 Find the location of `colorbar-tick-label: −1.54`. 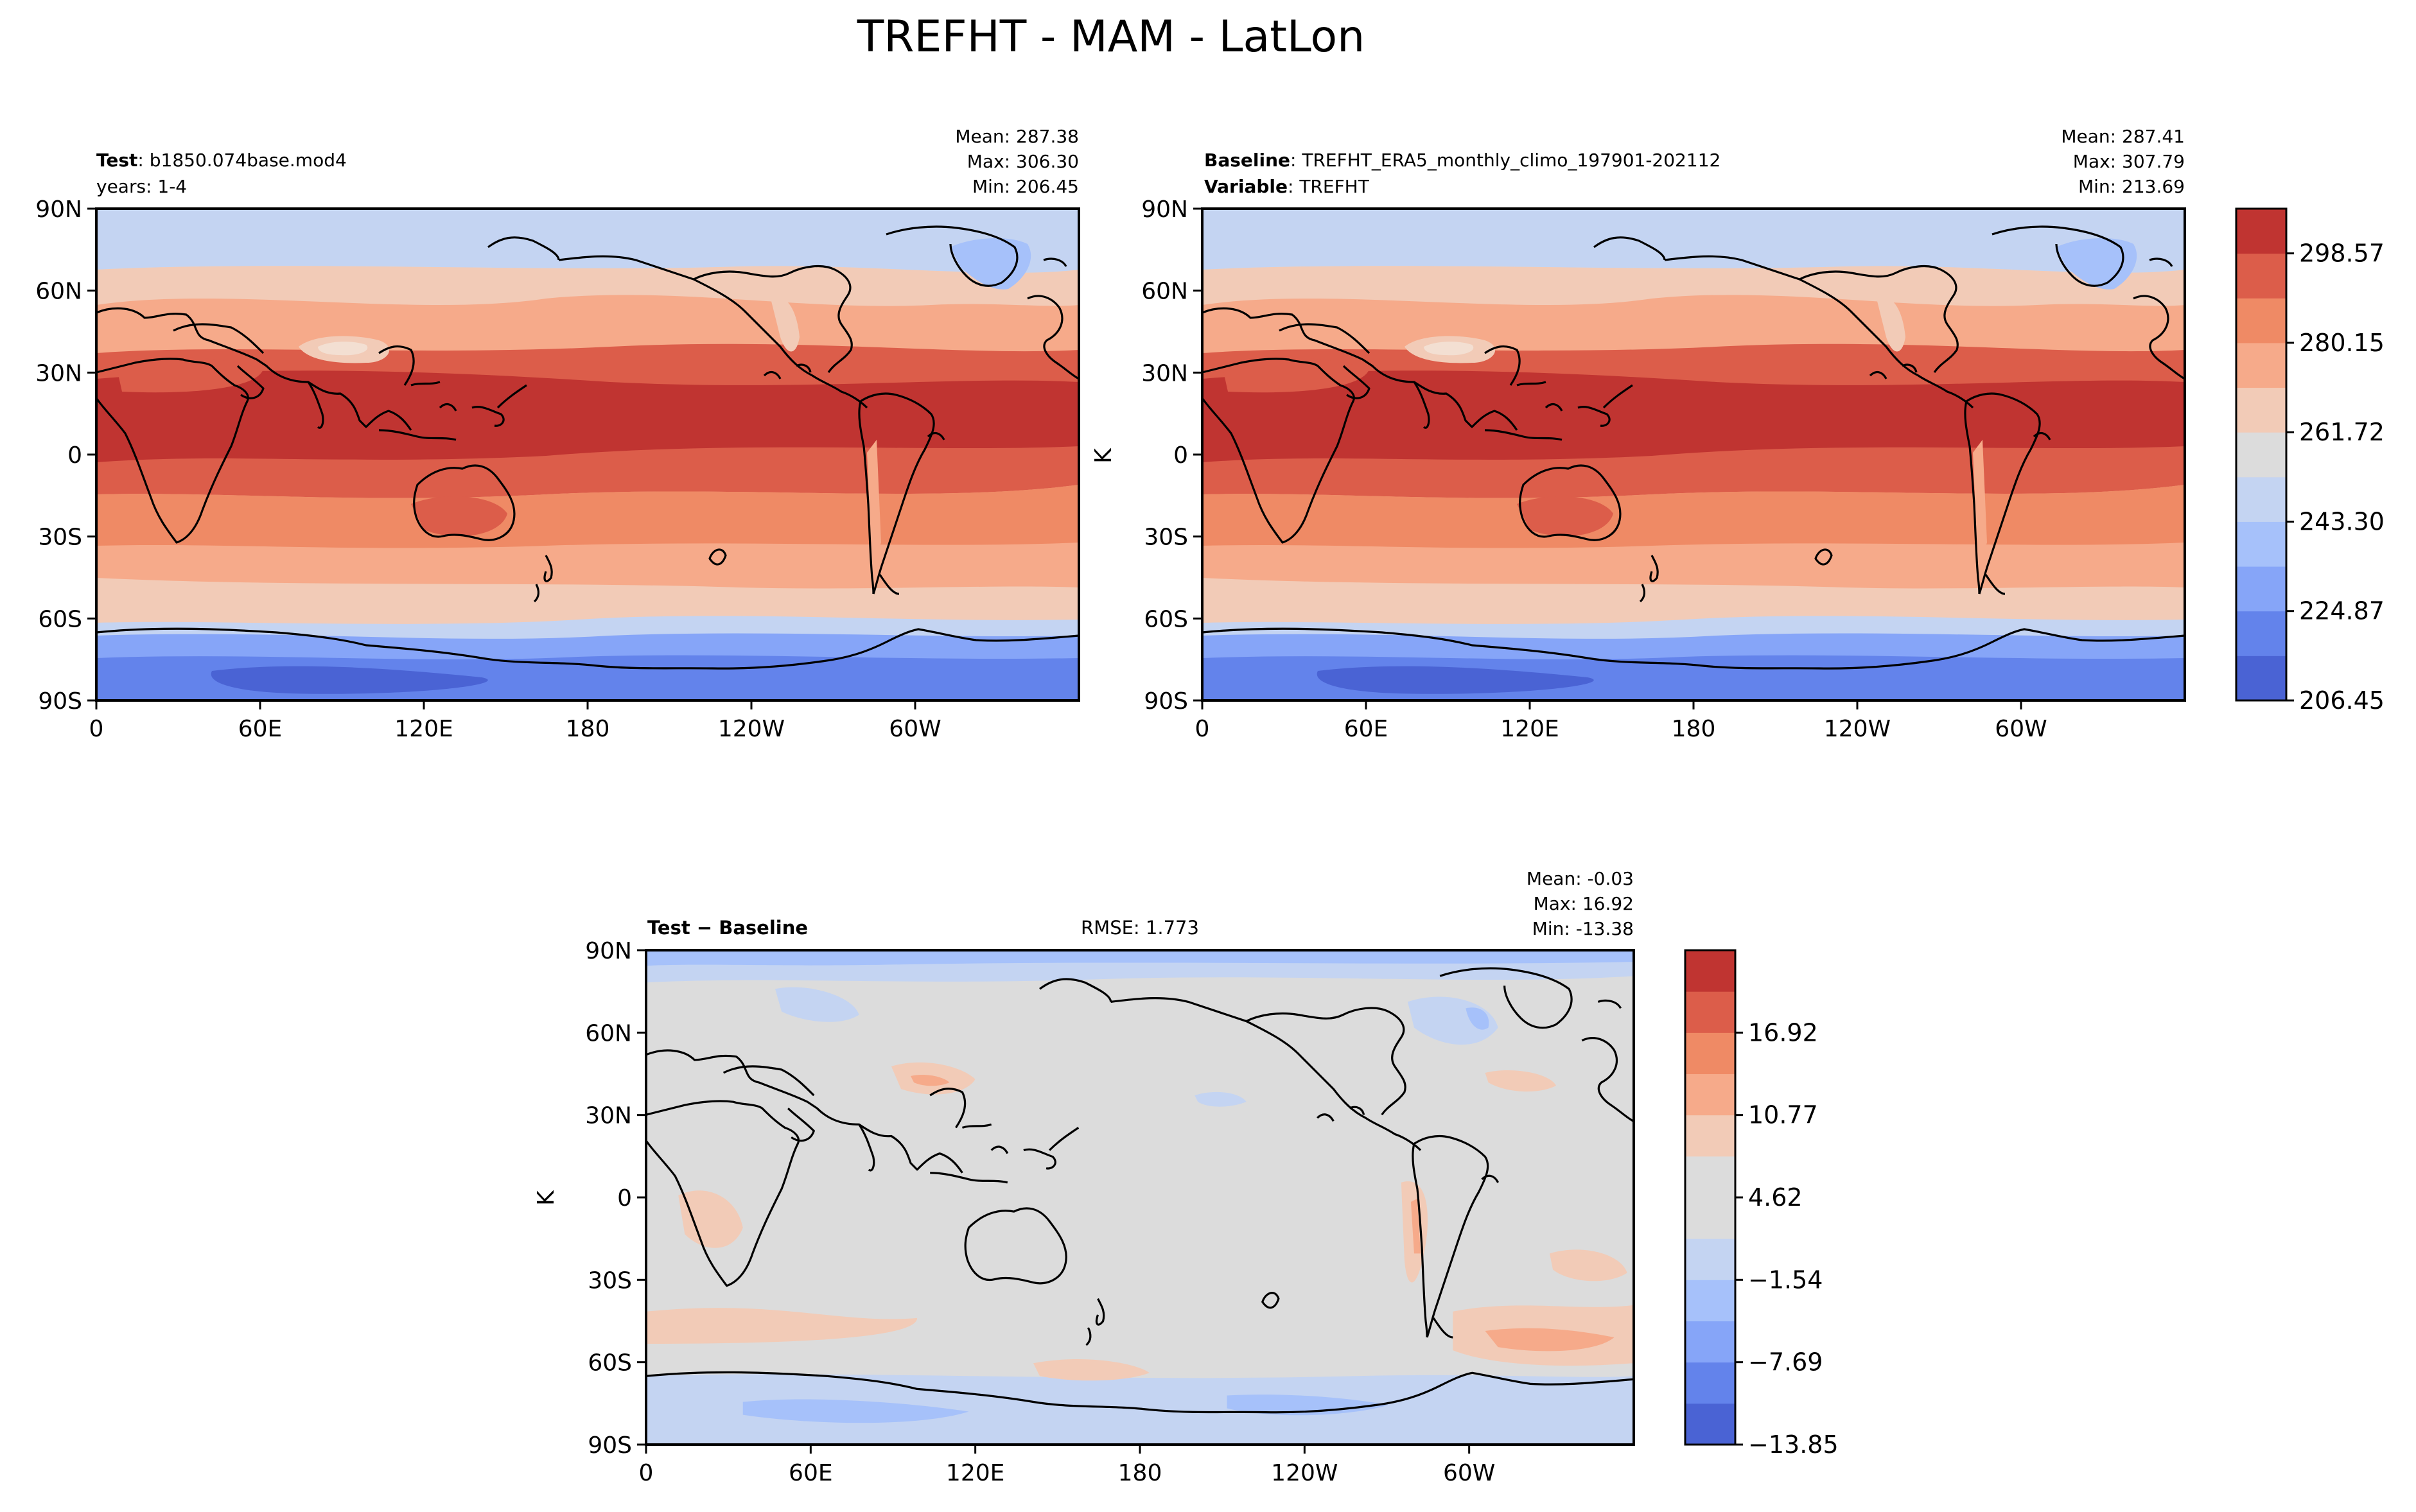

colorbar-tick-label: −1.54 is located at coordinates (1786, 1279).